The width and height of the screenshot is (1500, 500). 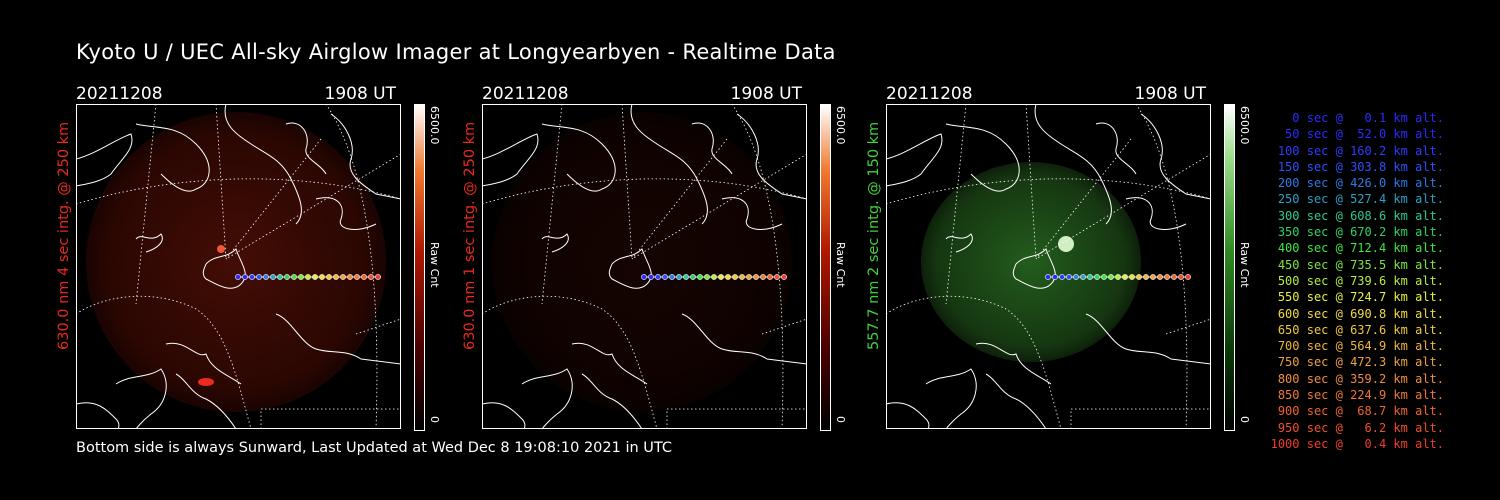 What do you see at coordinates (1360, 362) in the screenshot?
I see `legend-entry: 750 sec @ 472.3 km alt.` at bounding box center [1360, 362].